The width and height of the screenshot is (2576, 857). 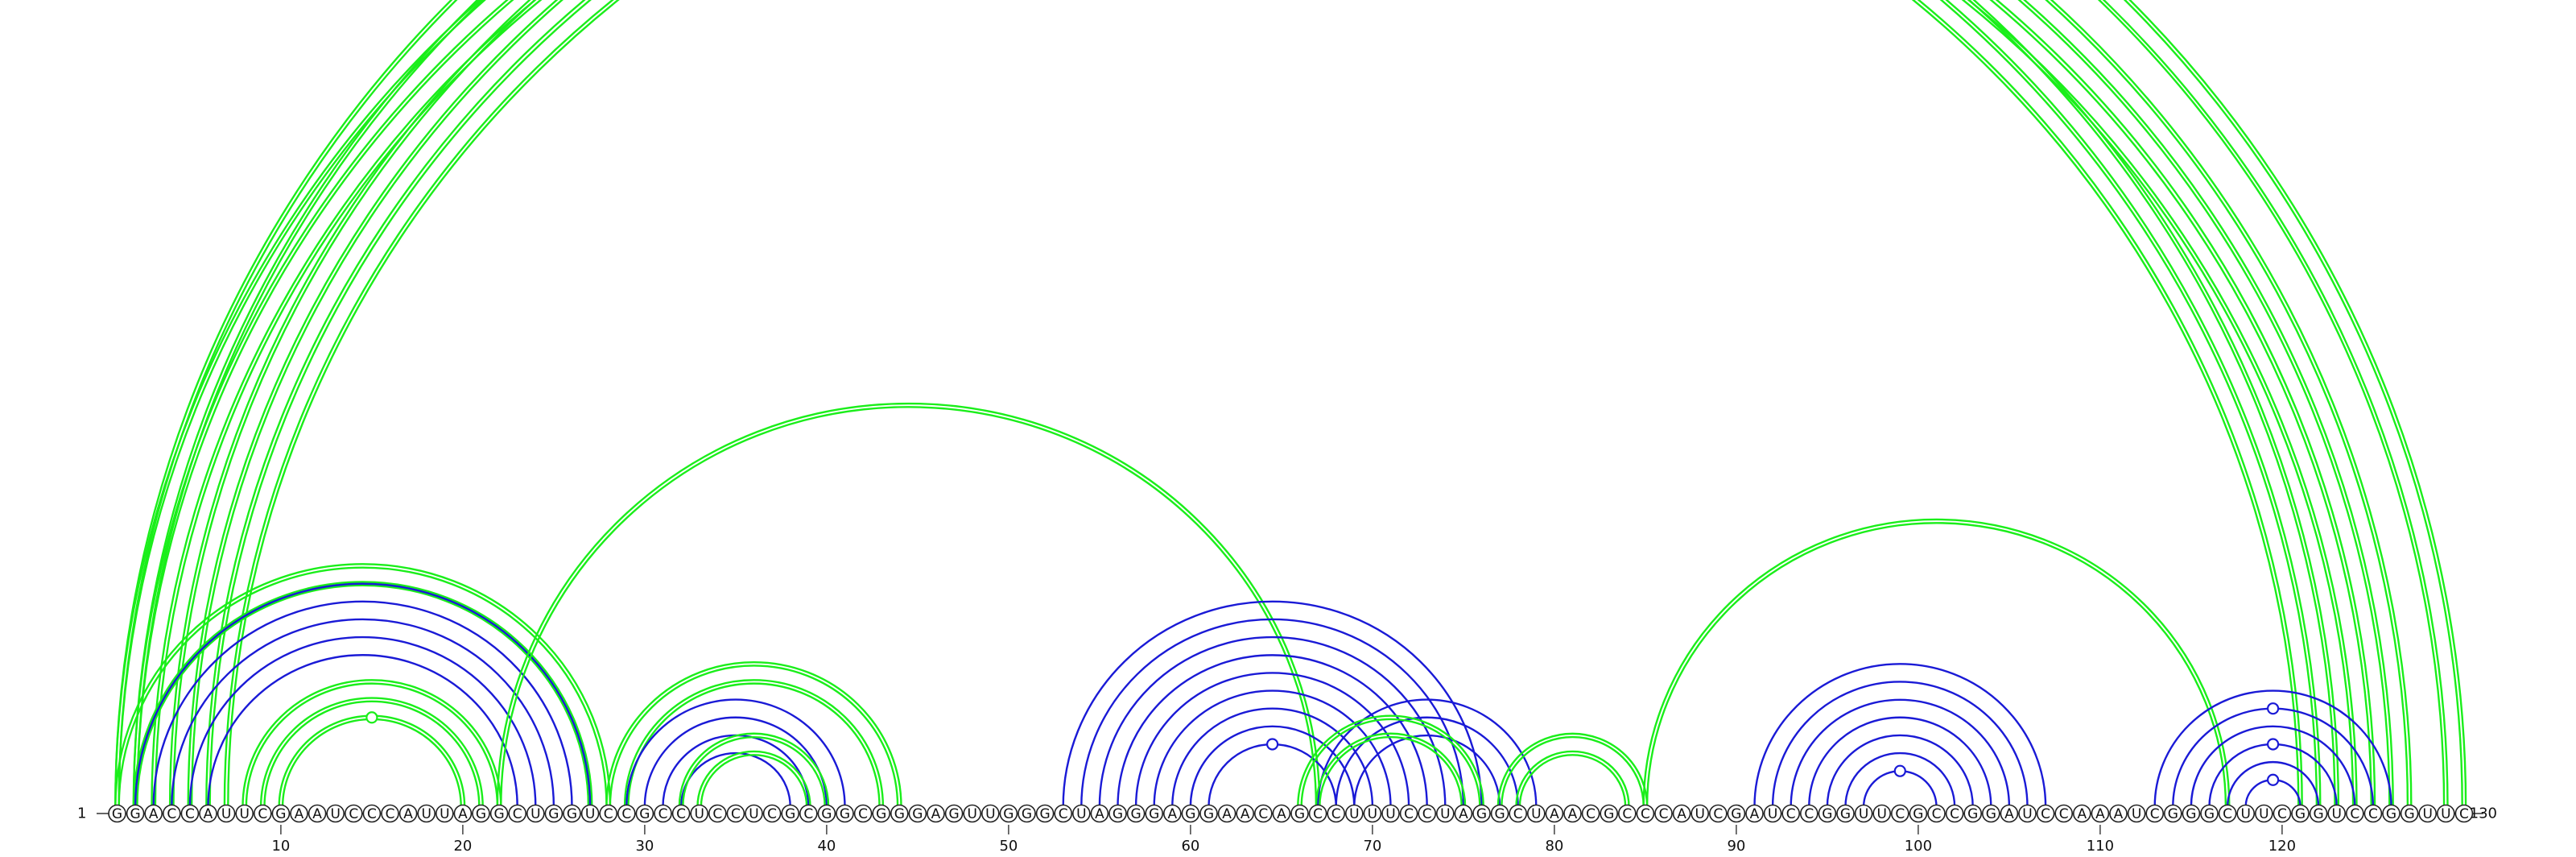 I want to click on tick-label: 90, so click(x=1736, y=846).